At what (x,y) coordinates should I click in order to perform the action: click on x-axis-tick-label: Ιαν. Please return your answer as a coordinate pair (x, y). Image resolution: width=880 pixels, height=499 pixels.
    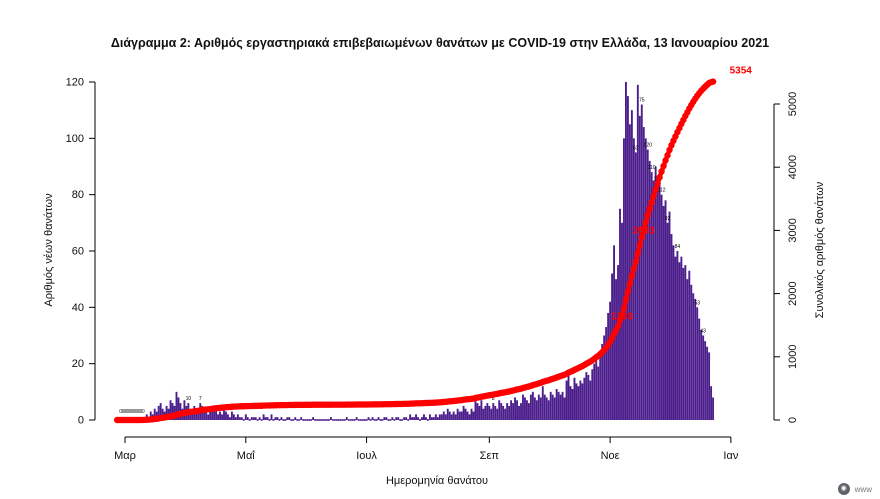
    Looking at the image, I should click on (730, 456).